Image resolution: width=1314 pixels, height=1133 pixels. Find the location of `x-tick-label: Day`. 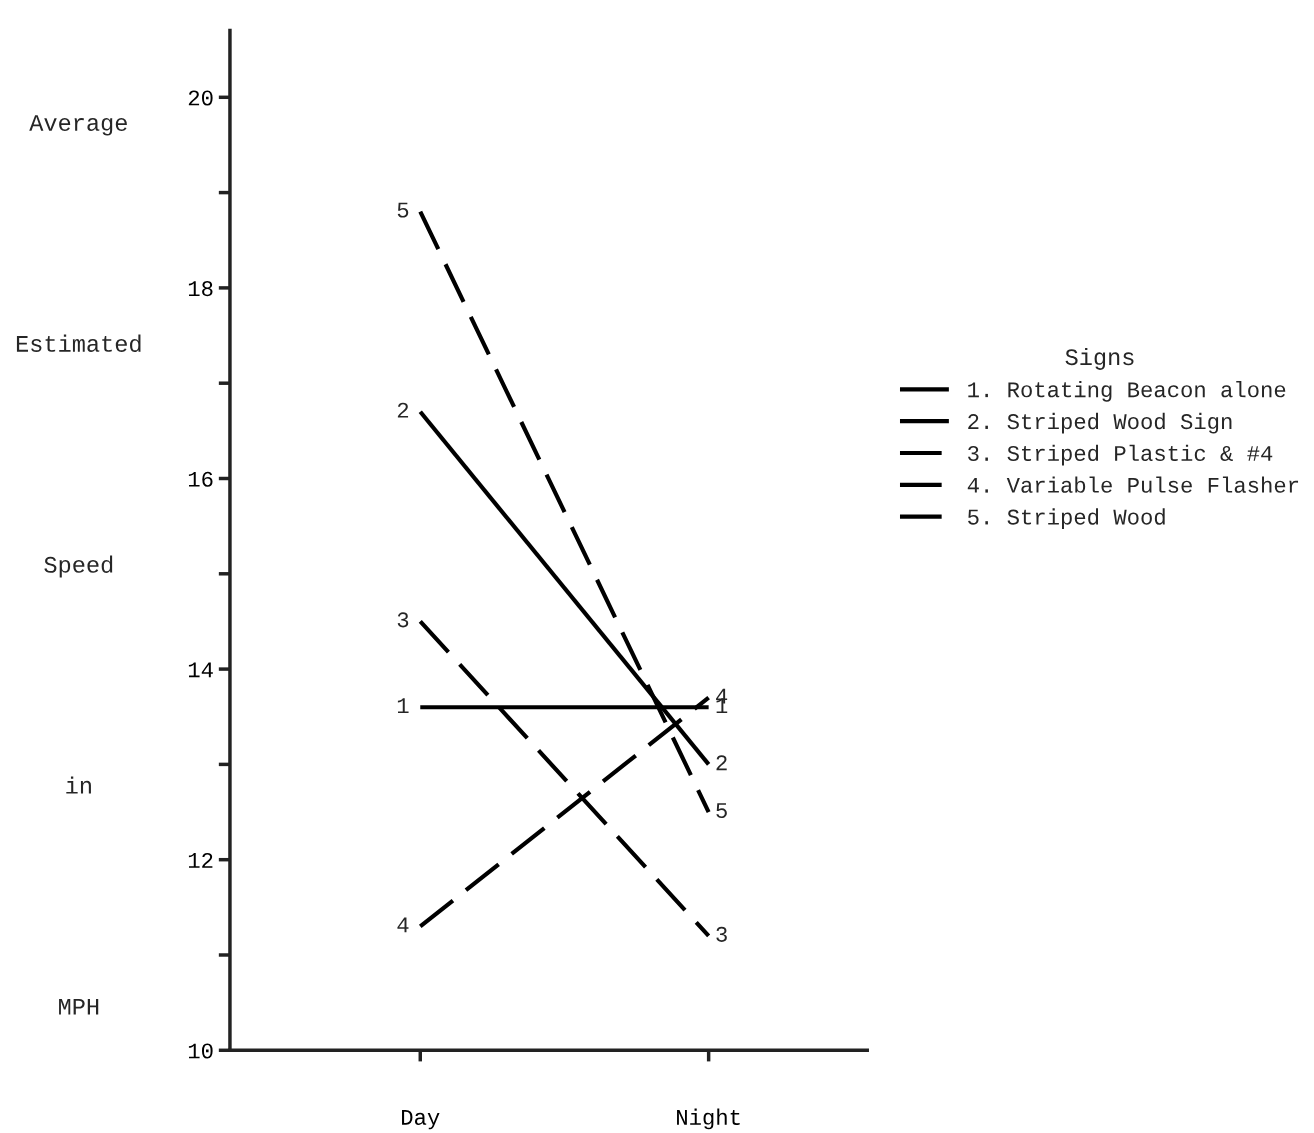

x-tick-label: Day is located at coordinates (421, 1120).